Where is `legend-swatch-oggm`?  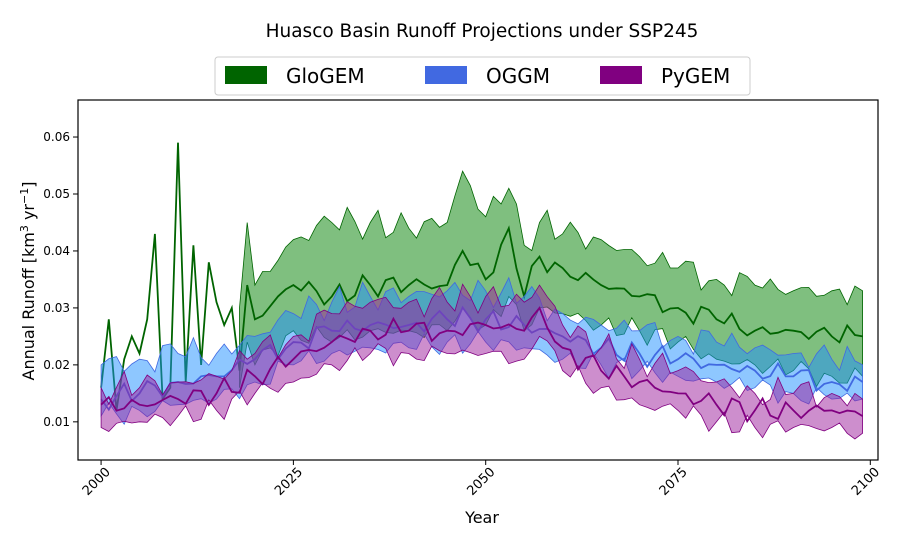 legend-swatch-oggm is located at coordinates (446, 75).